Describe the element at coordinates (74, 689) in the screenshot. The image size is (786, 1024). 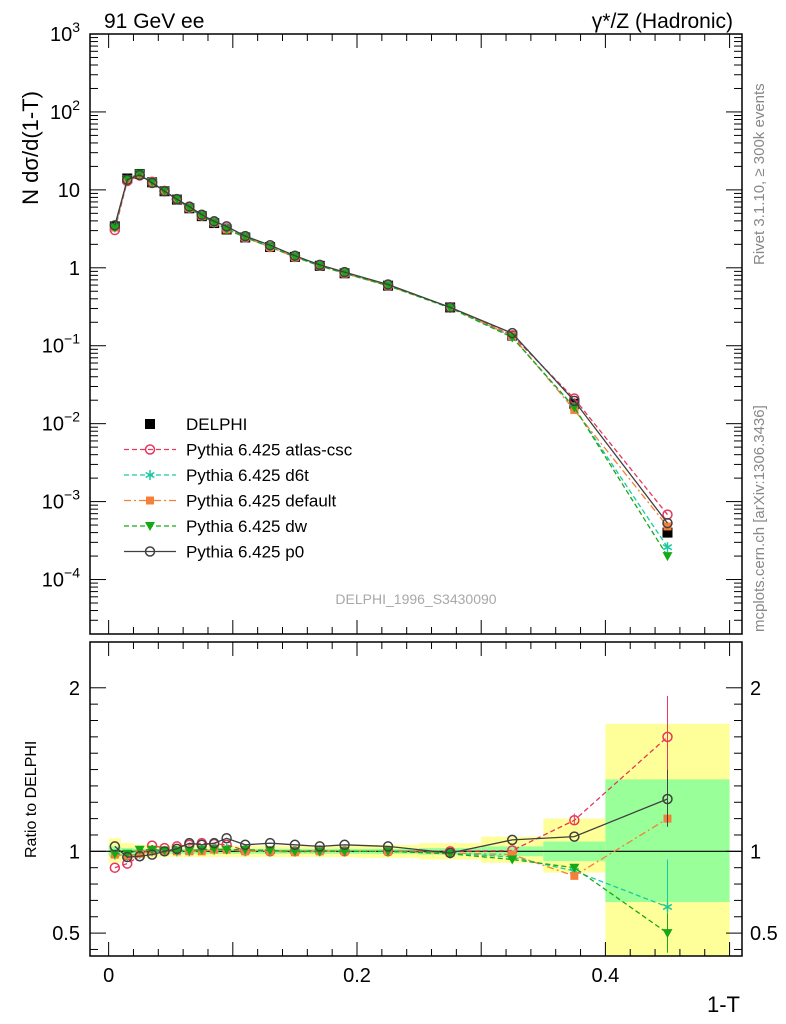
I see `y-tick-label-ratio-left-2: 2` at that location.